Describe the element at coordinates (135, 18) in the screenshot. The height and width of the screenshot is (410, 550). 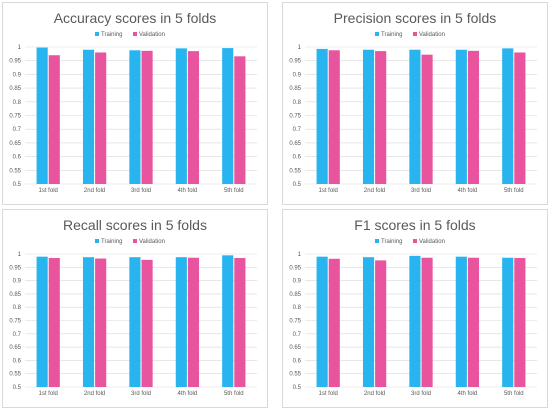
I see `accuracy-chart-title: Accuracy scores in 5 folds` at that location.